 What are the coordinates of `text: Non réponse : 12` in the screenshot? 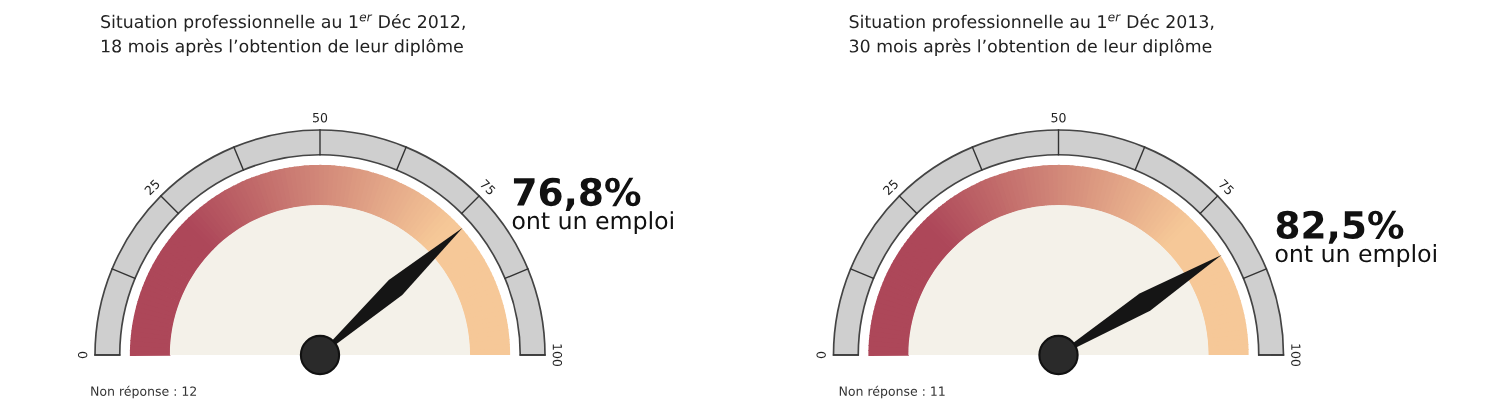 It's located at (144, 392).